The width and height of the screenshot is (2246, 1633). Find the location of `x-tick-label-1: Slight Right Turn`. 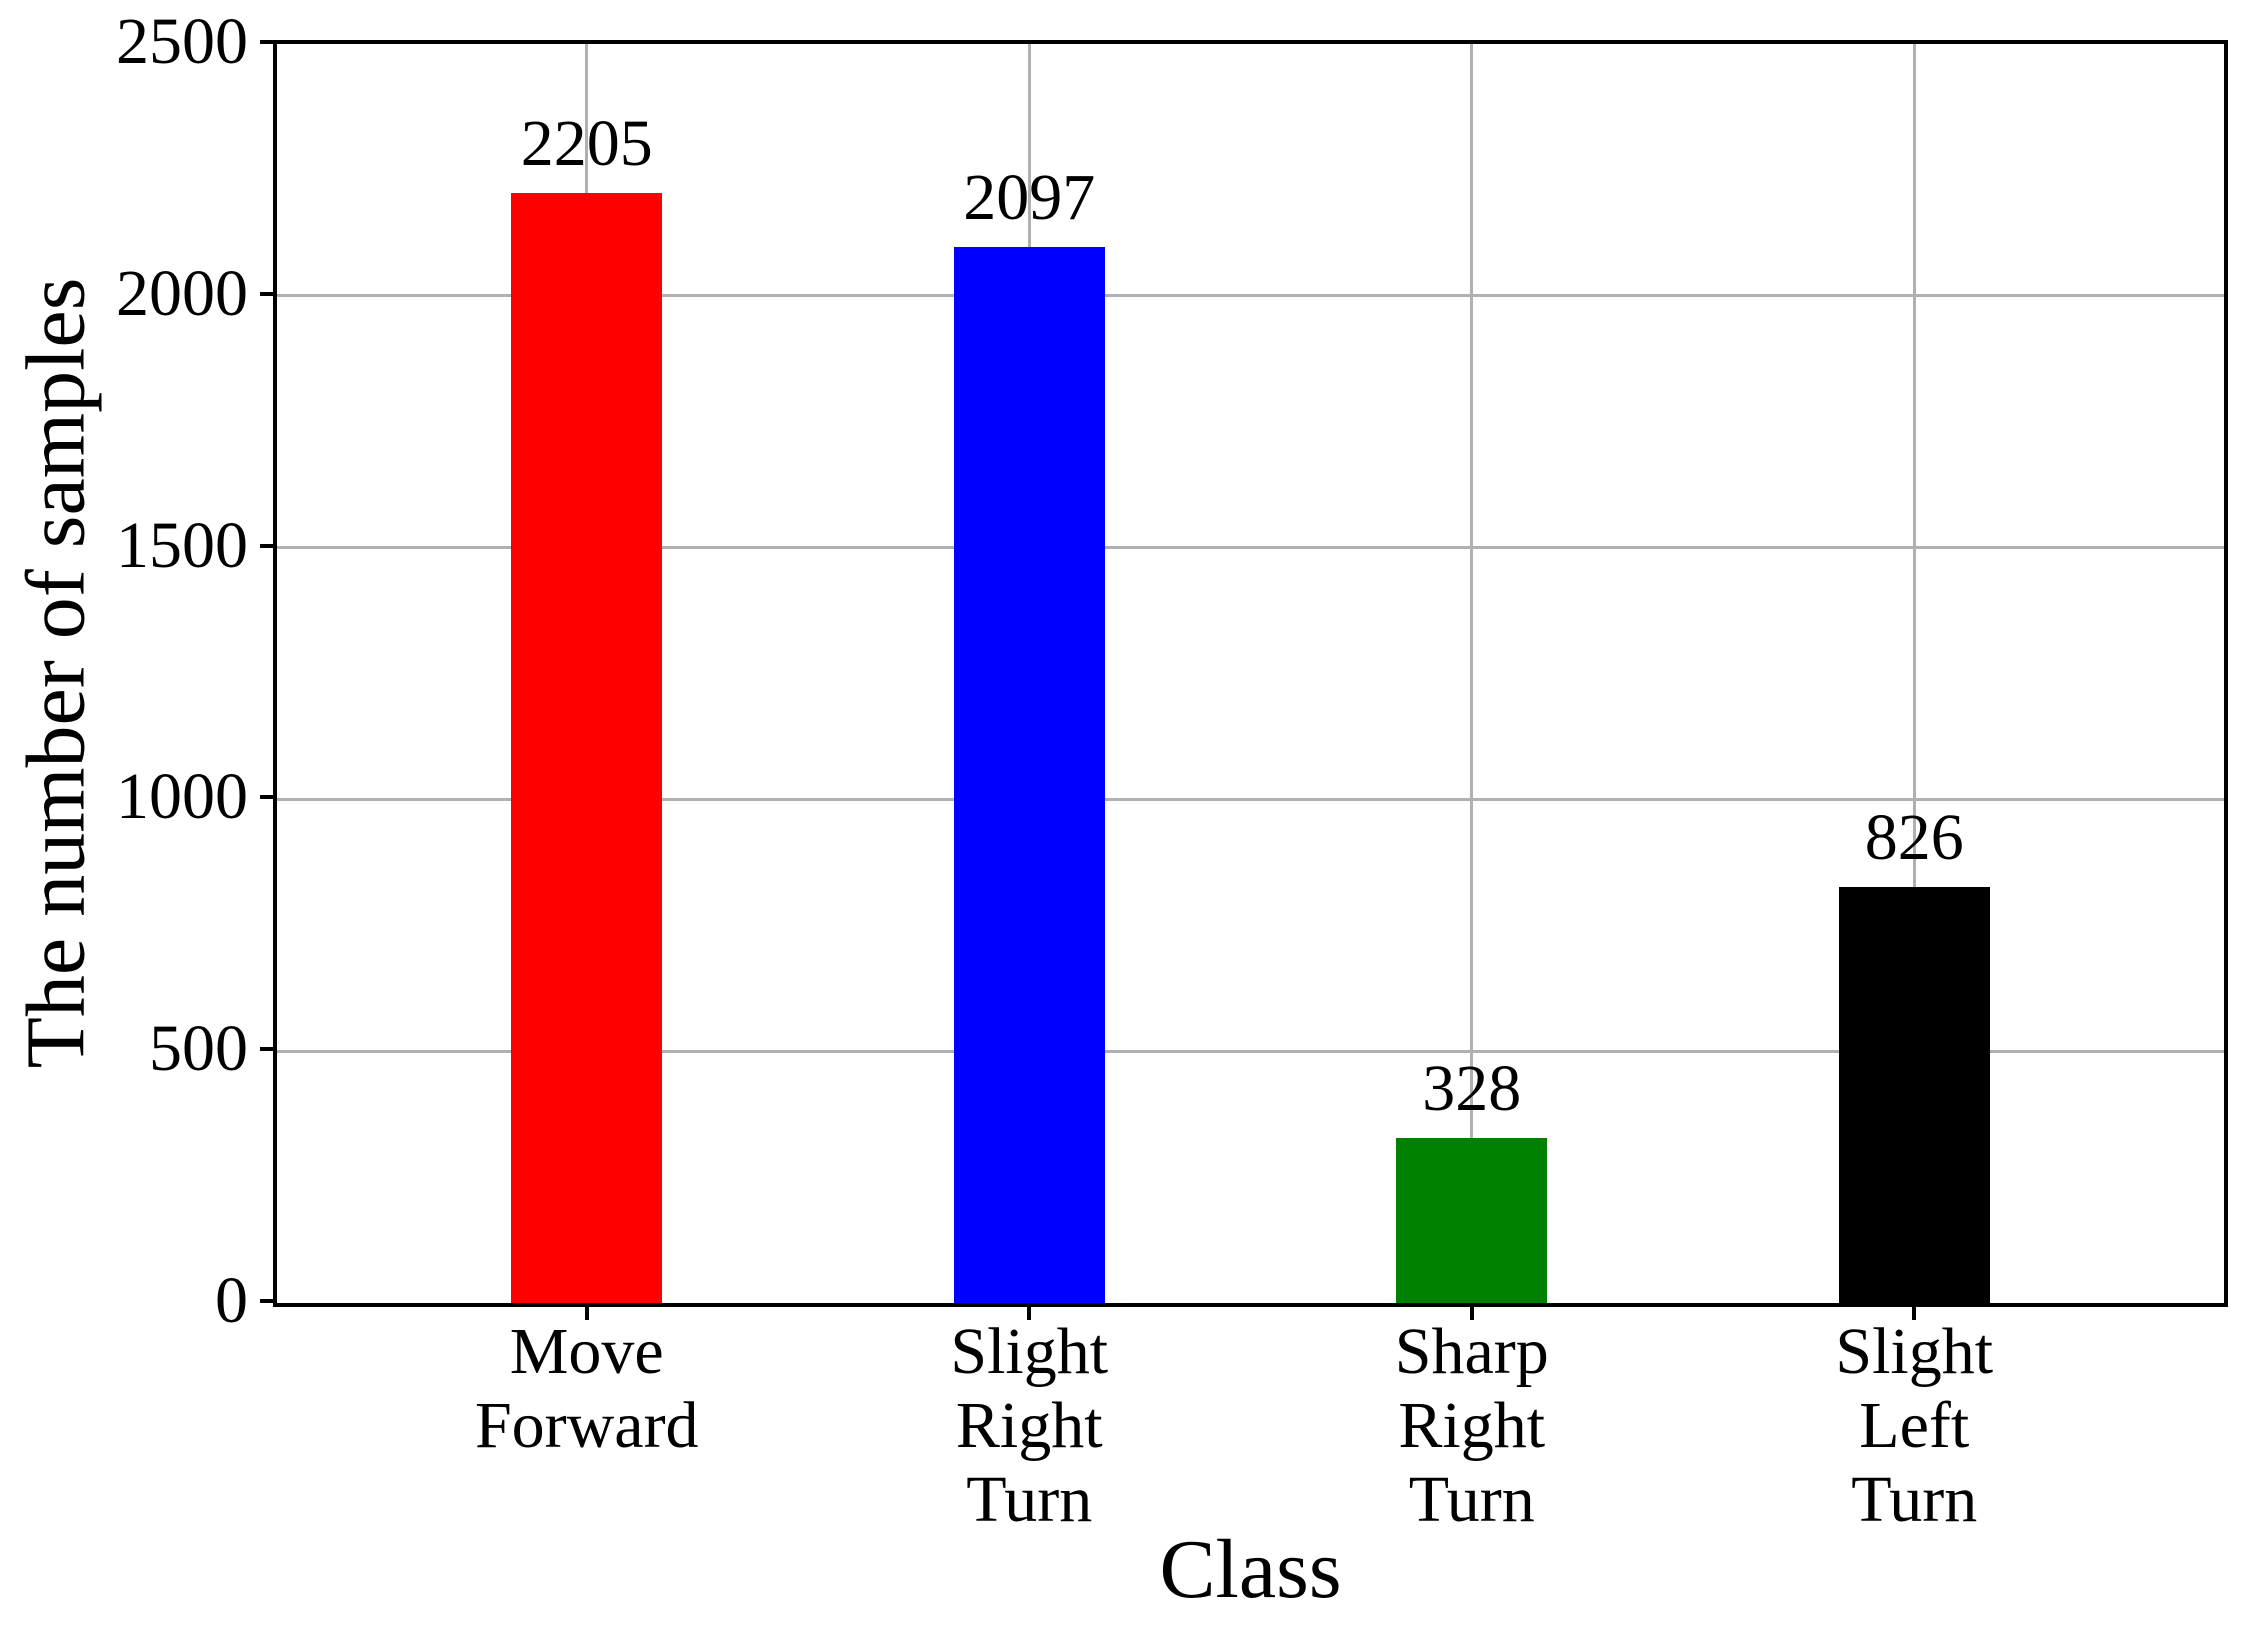

x-tick-label-1: Slight Right Turn is located at coordinates (1029, 1425).